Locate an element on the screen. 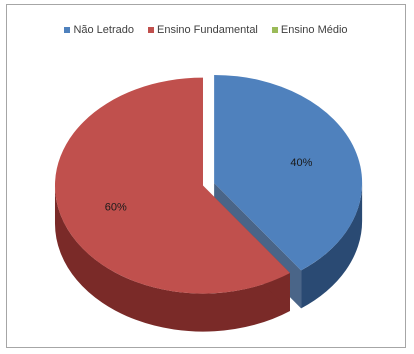 The width and height of the screenshot is (414, 354). legend-swatch-ensino-fundamental is located at coordinates (150, 30).